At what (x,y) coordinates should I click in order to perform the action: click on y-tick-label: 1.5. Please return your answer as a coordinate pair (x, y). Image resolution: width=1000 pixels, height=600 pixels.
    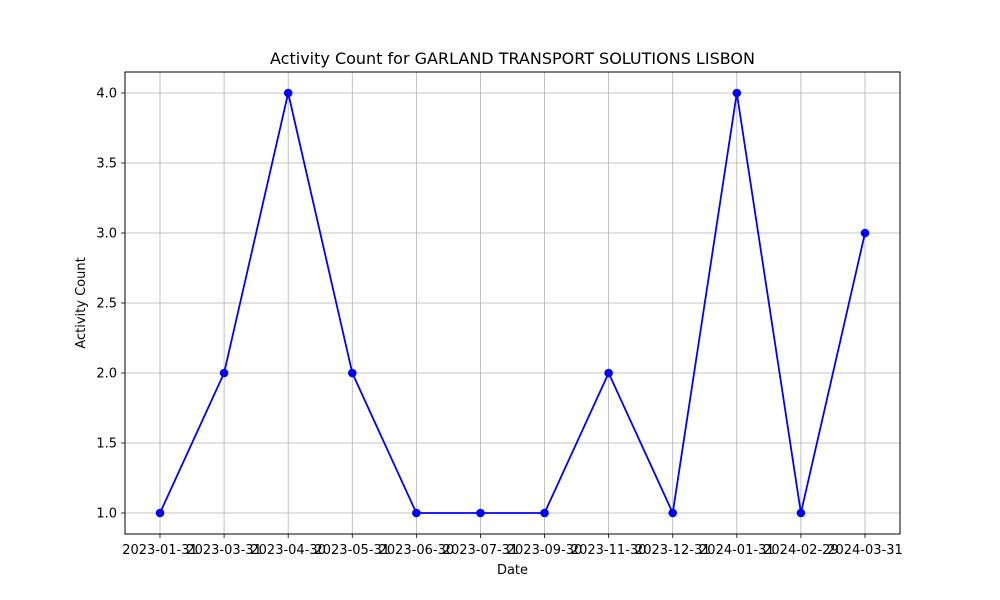
    Looking at the image, I should click on (106, 444).